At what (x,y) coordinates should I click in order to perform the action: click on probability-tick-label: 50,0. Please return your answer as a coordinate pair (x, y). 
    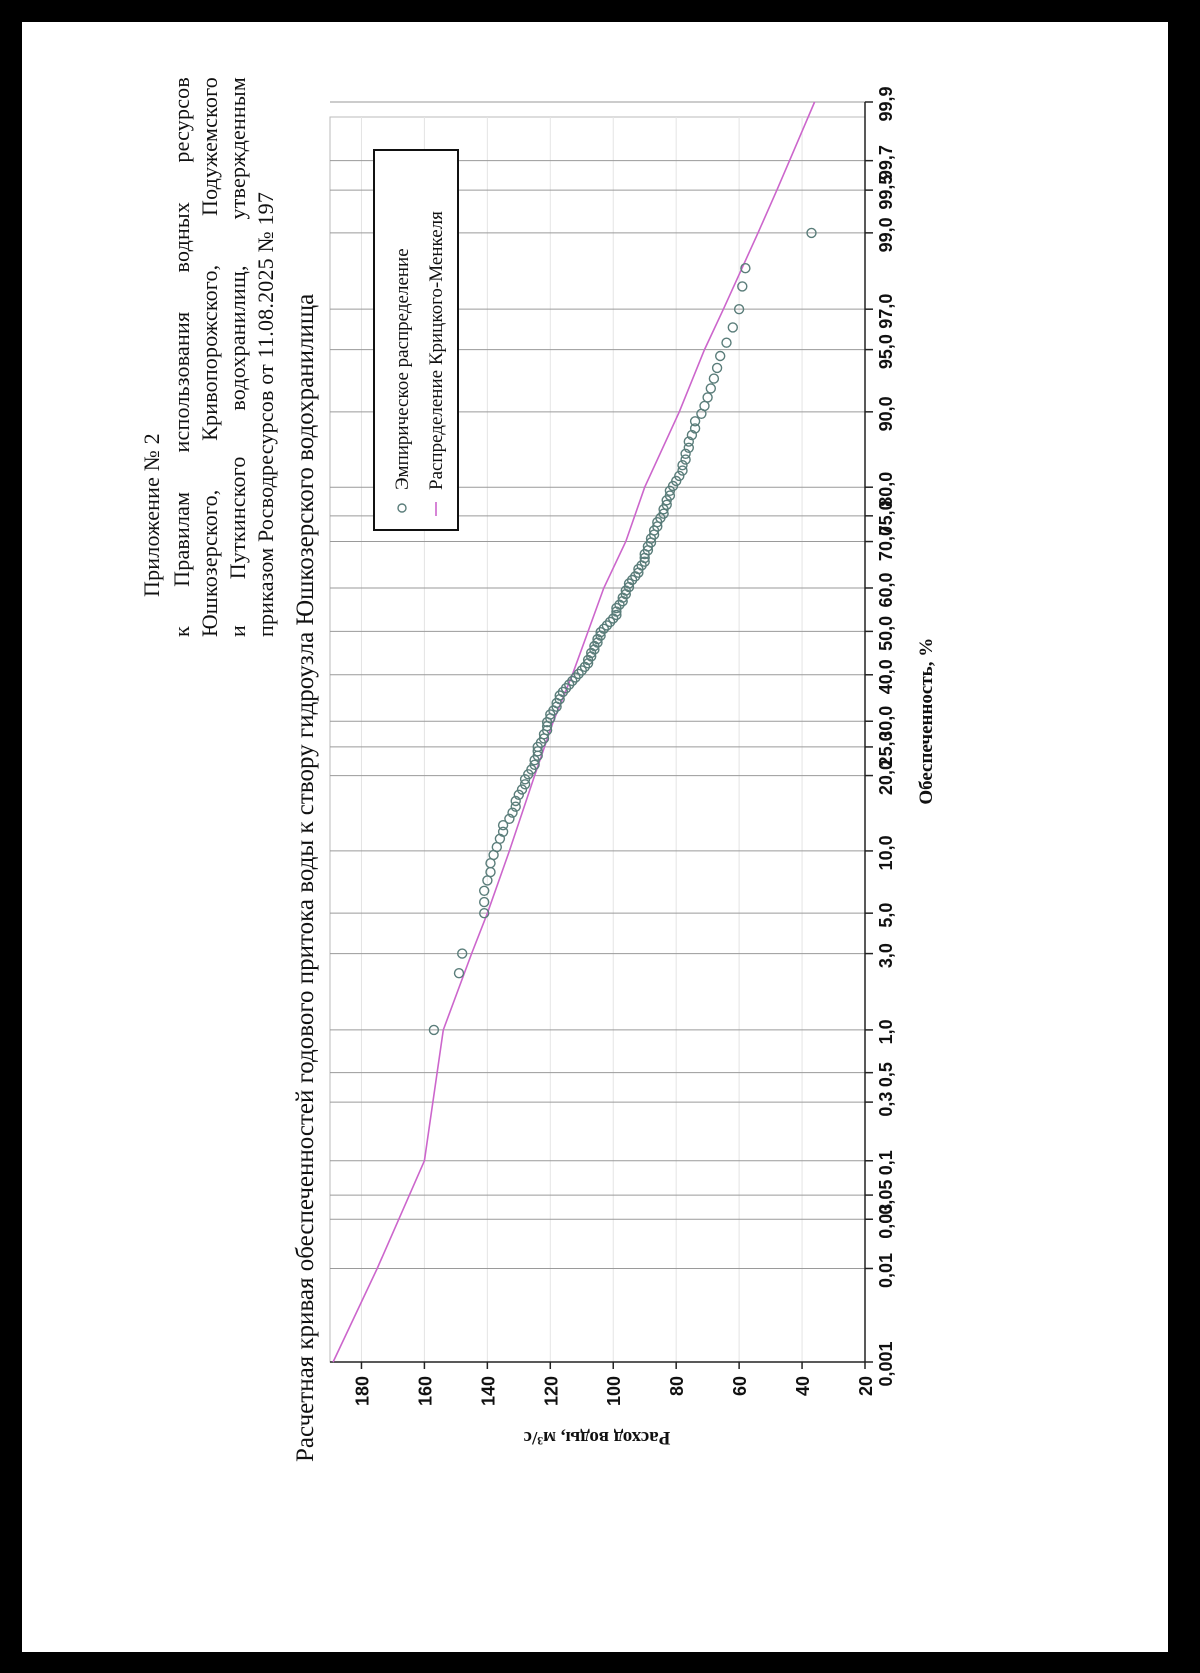
    Looking at the image, I should click on (886, 633).